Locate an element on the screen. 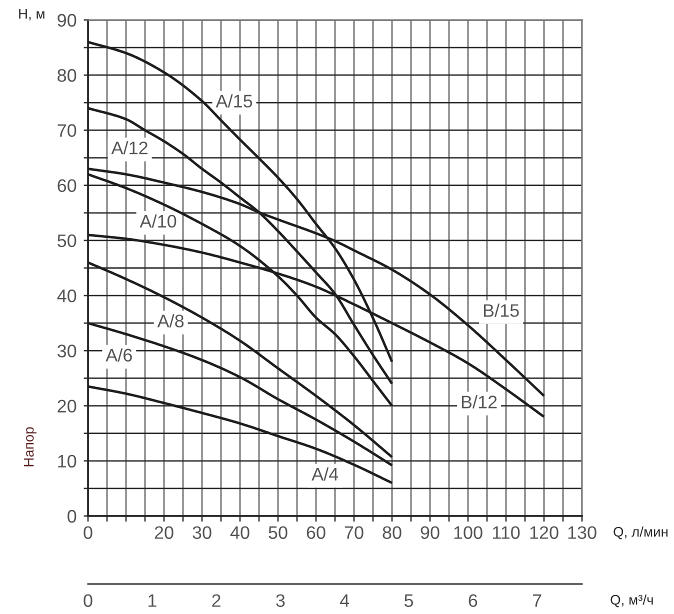  x2-tick-label: 1 is located at coordinates (152, 600).